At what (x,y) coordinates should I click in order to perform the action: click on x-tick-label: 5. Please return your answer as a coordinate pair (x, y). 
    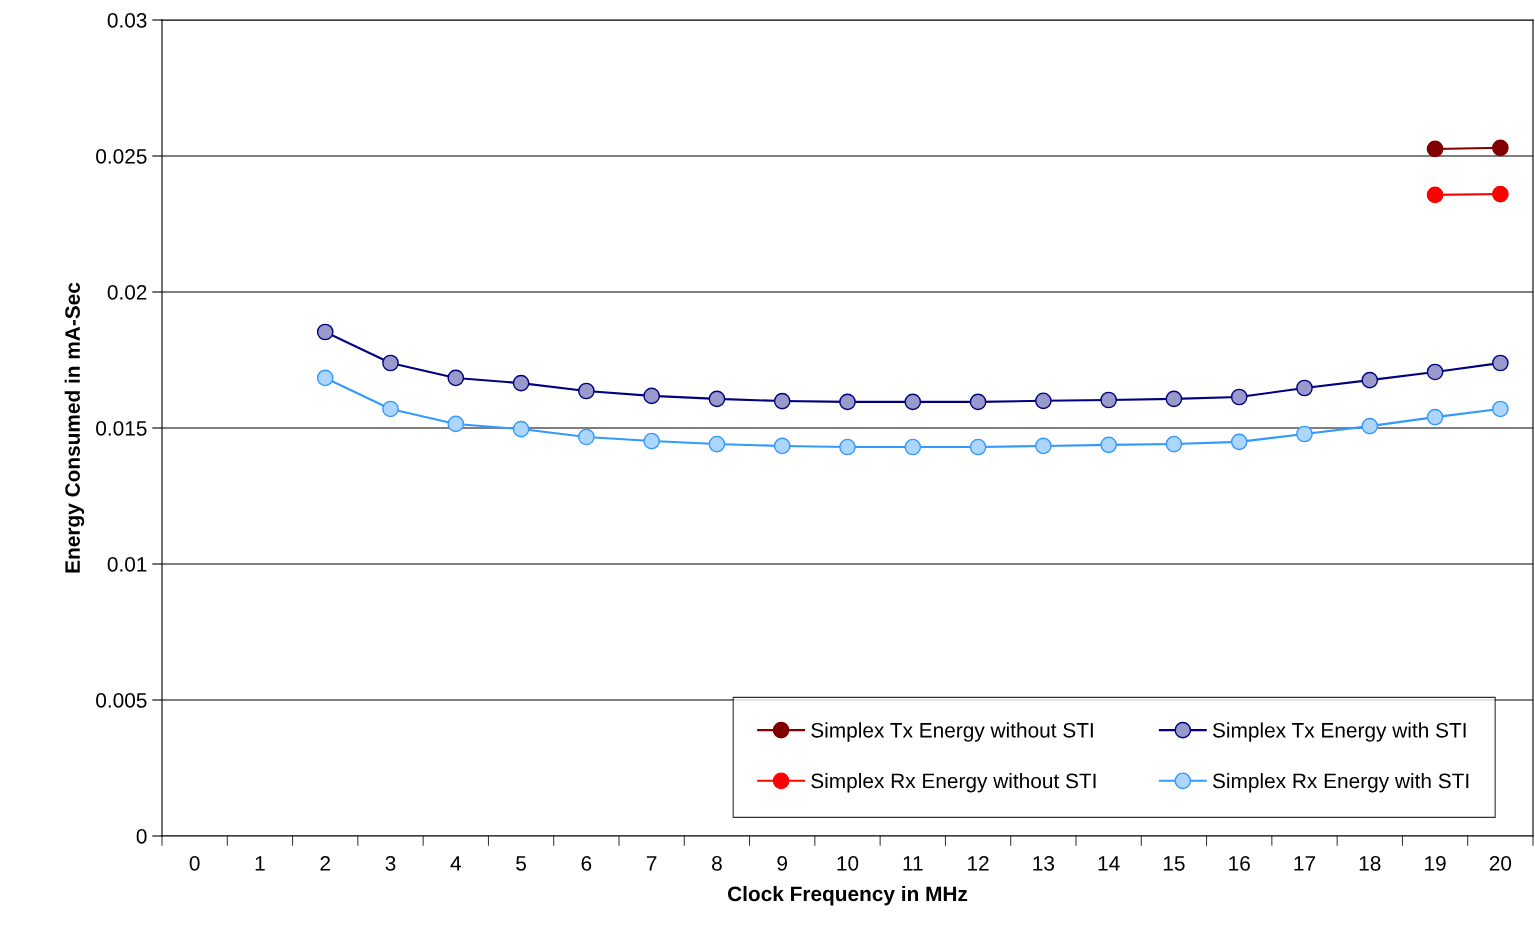
    Looking at the image, I should click on (521, 863).